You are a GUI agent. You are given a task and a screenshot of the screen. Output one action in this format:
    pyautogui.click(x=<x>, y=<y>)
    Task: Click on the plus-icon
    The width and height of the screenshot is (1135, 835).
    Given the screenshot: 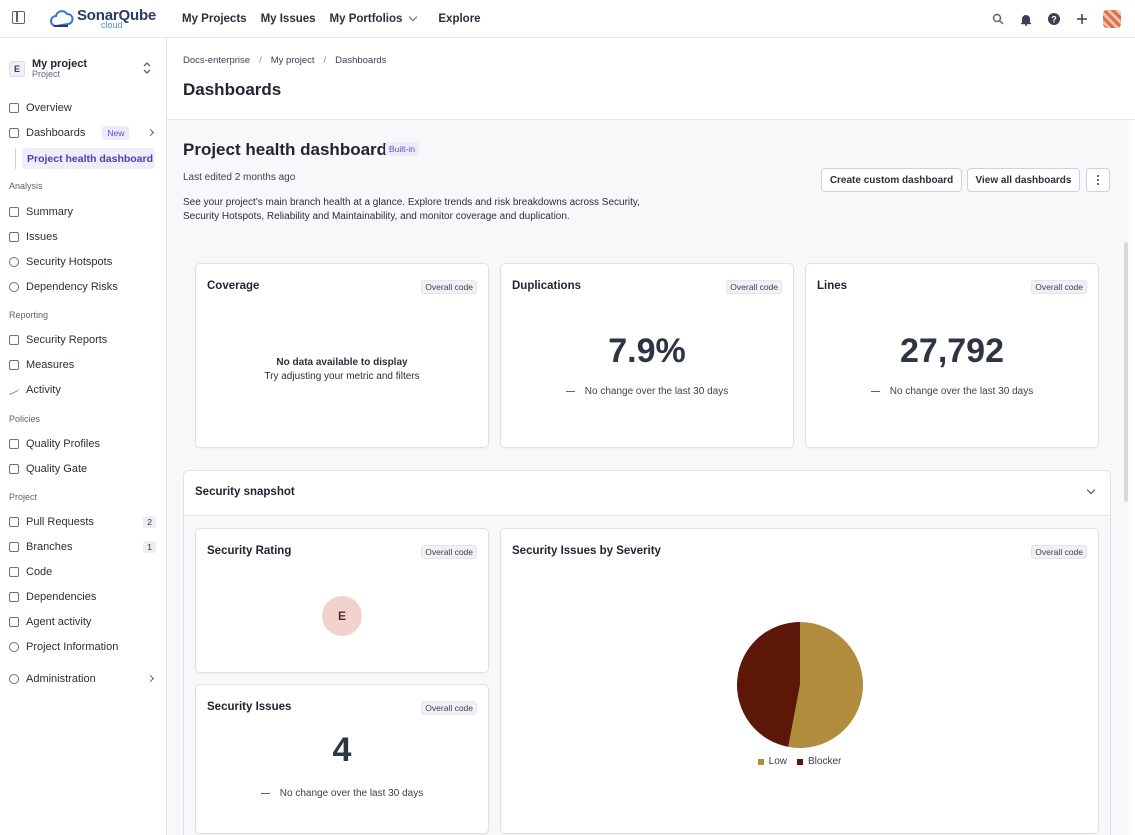 What is the action you would take?
    pyautogui.click(x=1082, y=19)
    